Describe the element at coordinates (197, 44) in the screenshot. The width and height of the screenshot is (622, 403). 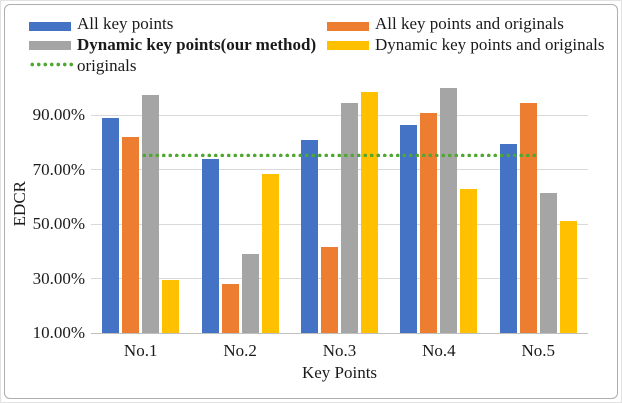
I see `legend-label: Dynamic key points(our method)` at that location.